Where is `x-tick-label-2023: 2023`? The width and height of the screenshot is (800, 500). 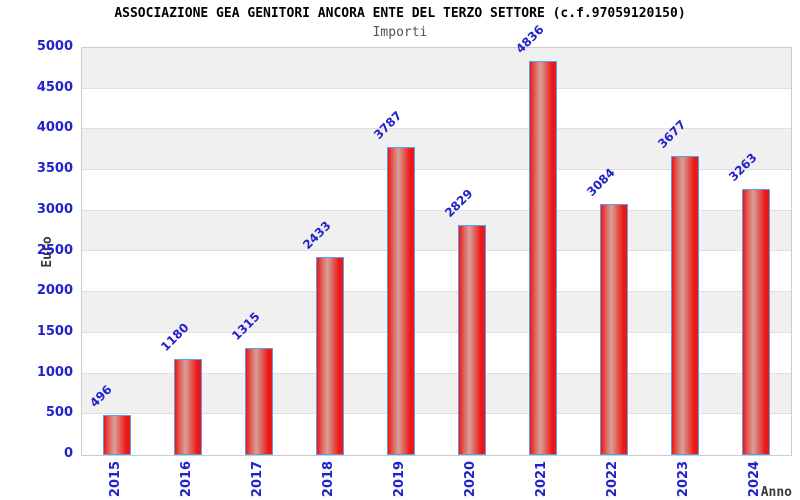
x-tick-label-2023: 2023 is located at coordinates (683, 479).